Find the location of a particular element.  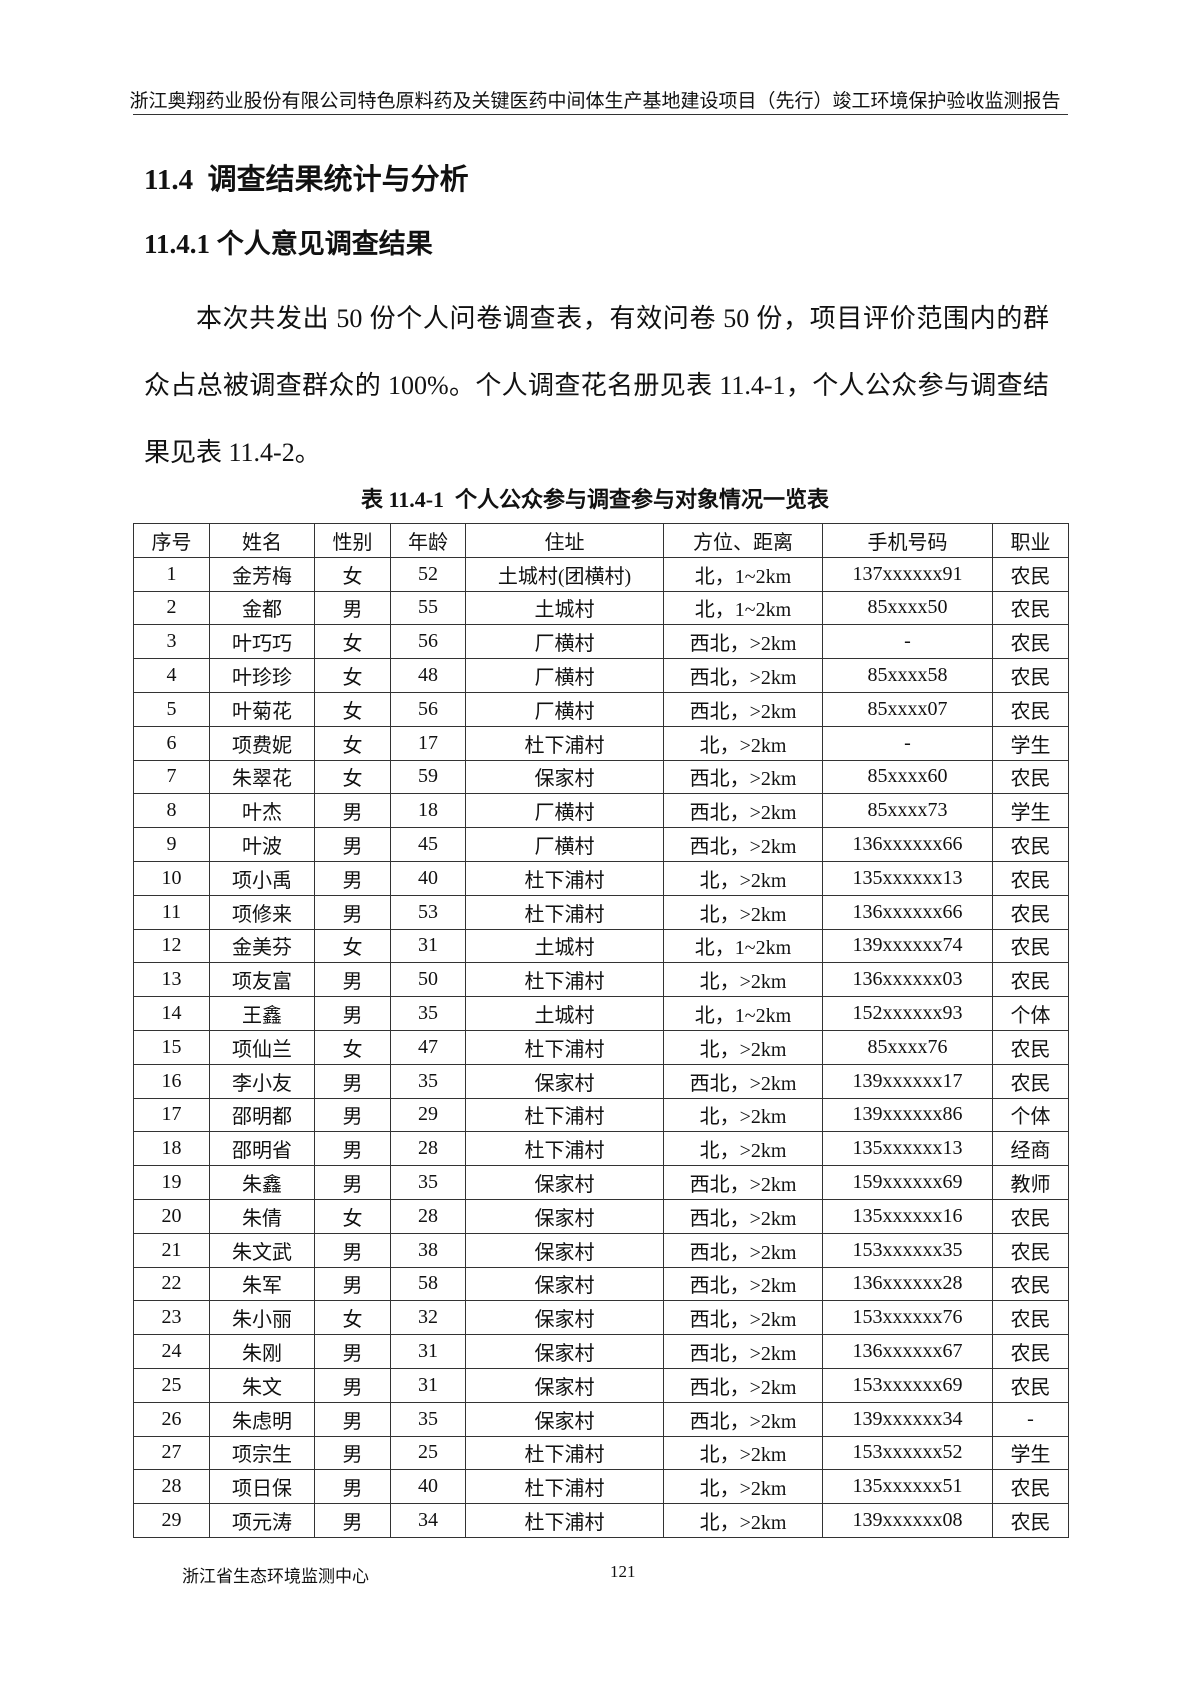

table-cell: 50 is located at coordinates (428, 980).